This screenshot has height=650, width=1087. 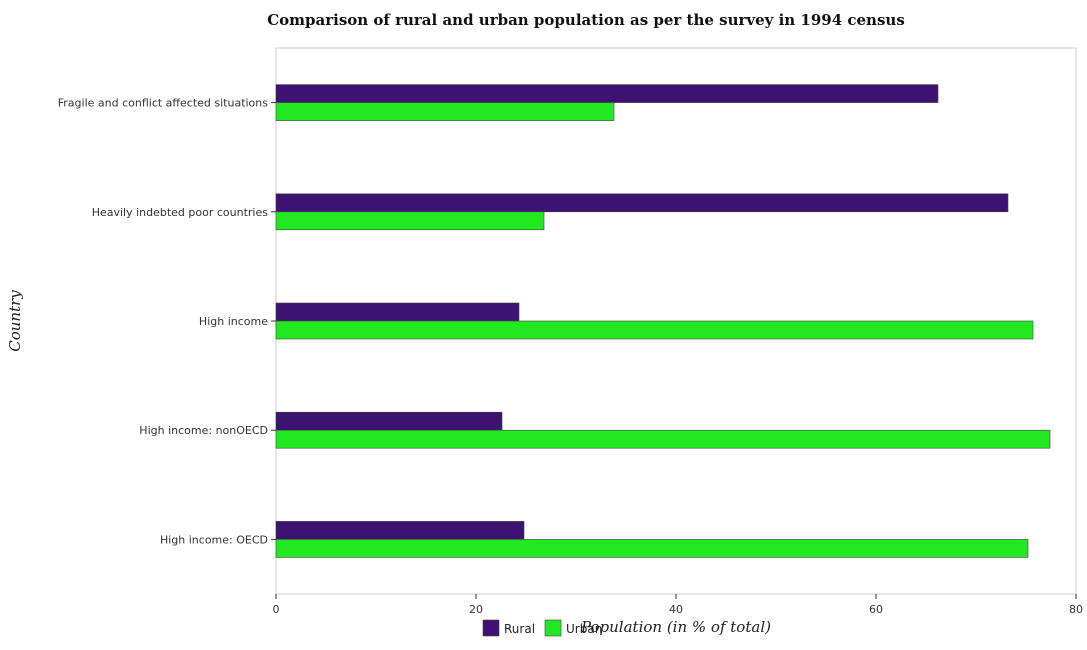 What do you see at coordinates (676, 609) in the screenshot?
I see `x-tick-label: 40` at bounding box center [676, 609].